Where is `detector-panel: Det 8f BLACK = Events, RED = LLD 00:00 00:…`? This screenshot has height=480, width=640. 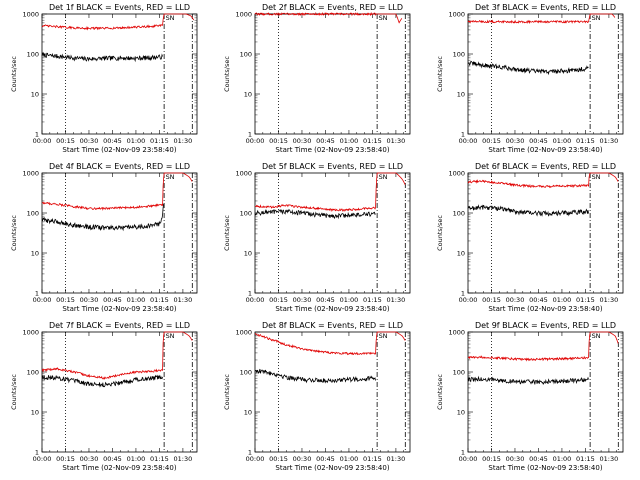
detector-panel: Det 8f BLACK = Events, RED = LLD 00:00 00:… is located at coordinates (317, 396).